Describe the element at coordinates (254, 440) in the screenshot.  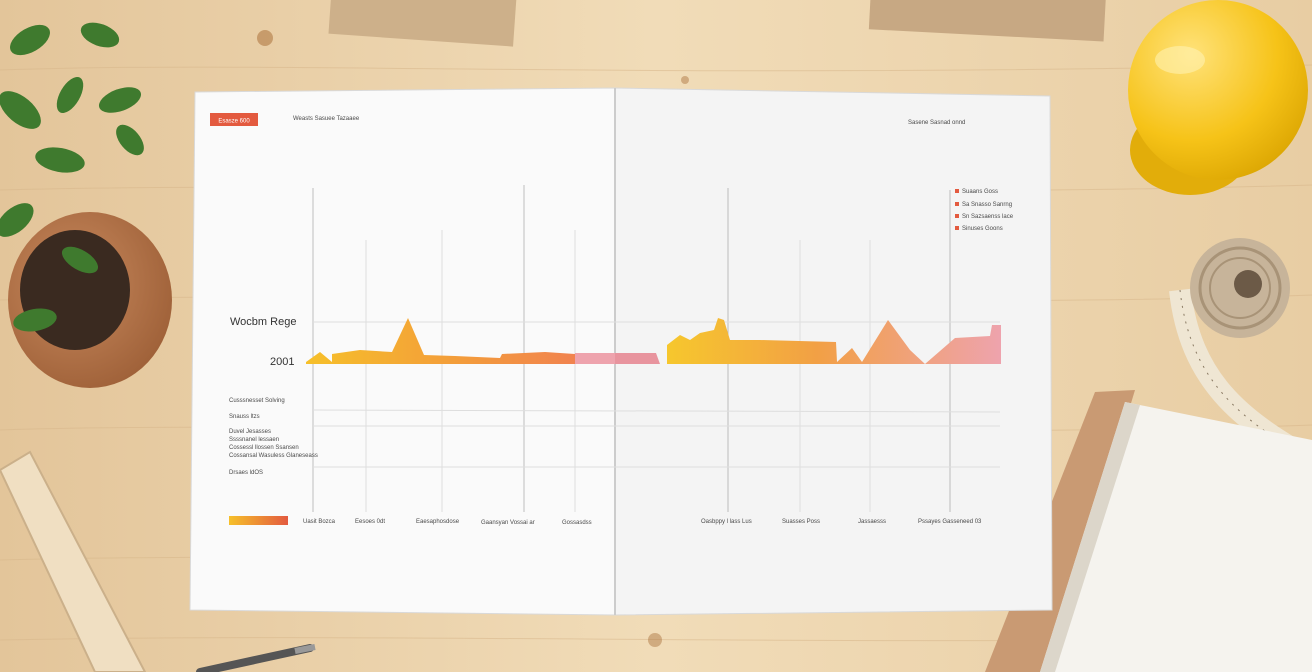
I see `side-label: Ssssnanel lessaen` at that location.